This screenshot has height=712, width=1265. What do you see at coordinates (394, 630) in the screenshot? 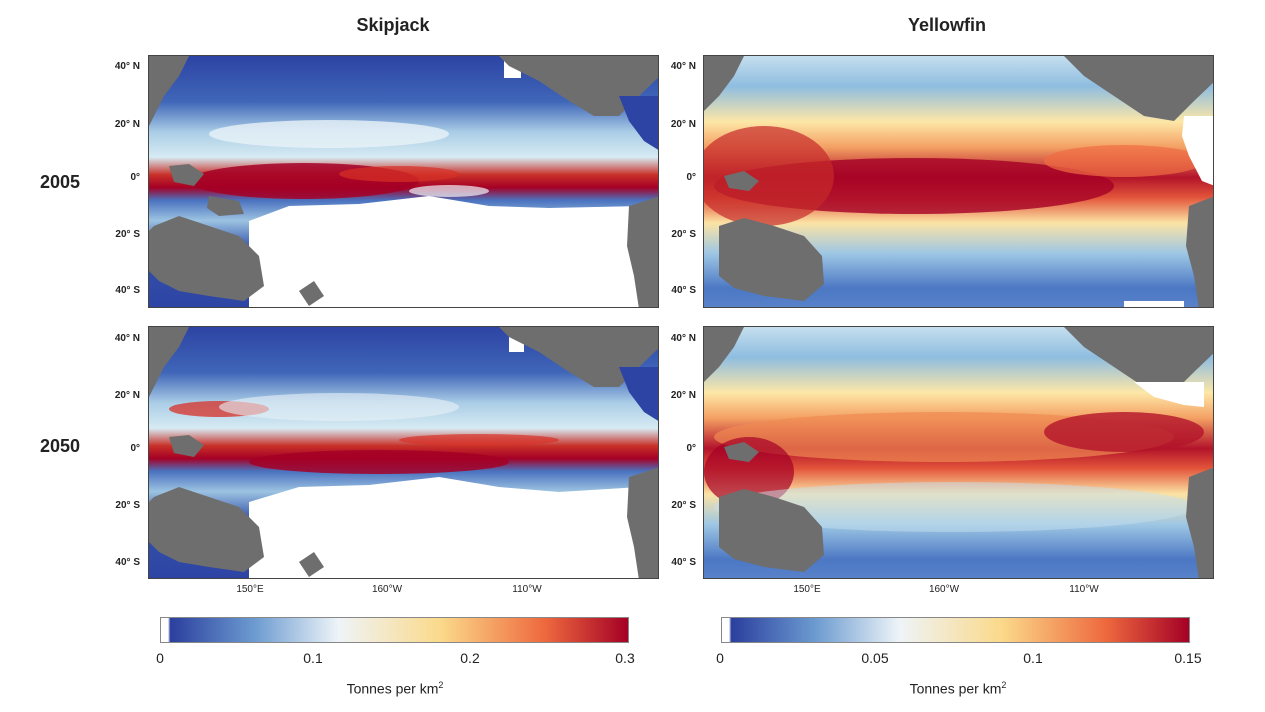
I see `colorbar-skipjack` at bounding box center [394, 630].